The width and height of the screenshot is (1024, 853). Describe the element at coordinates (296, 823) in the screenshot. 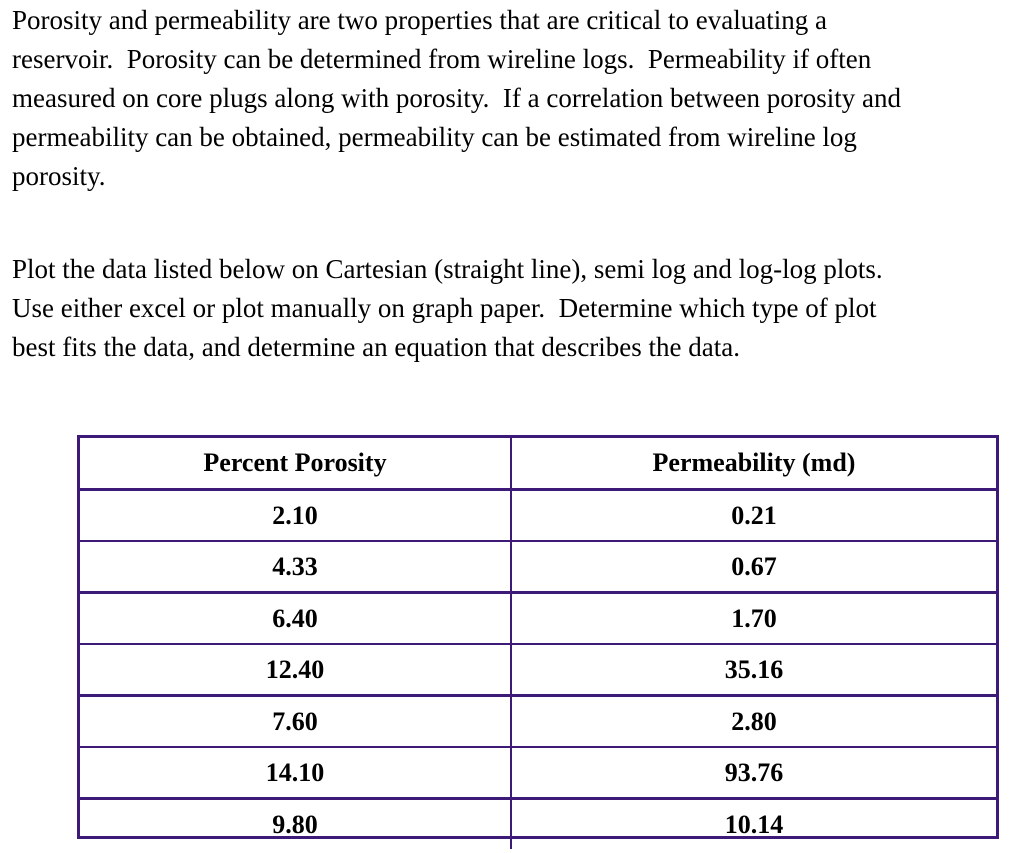

I see `cell-porosity: 9.80` at that location.